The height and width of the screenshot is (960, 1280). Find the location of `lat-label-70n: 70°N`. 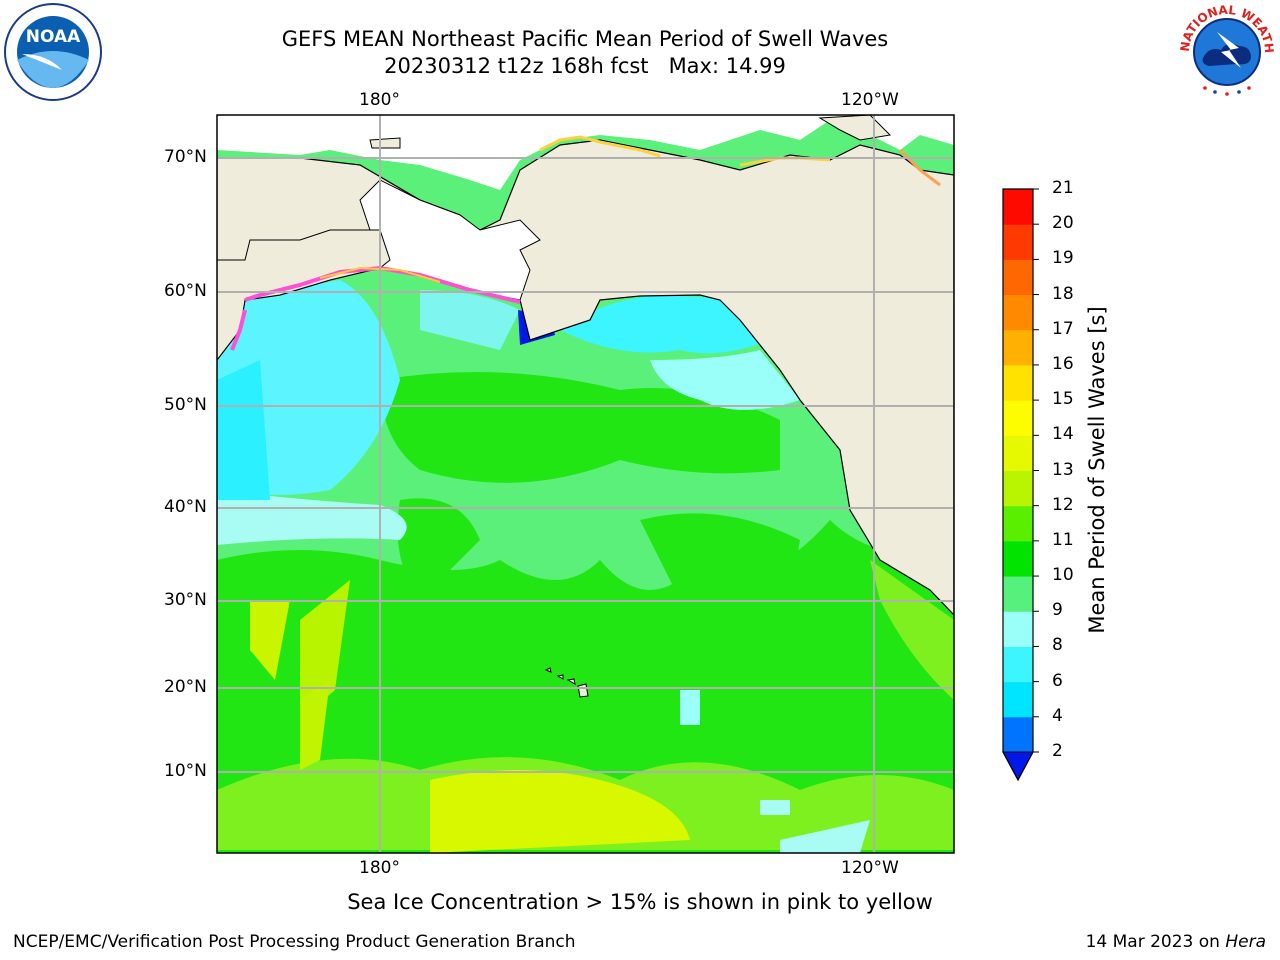

lat-label-70n: 70°N is located at coordinates (185, 157).